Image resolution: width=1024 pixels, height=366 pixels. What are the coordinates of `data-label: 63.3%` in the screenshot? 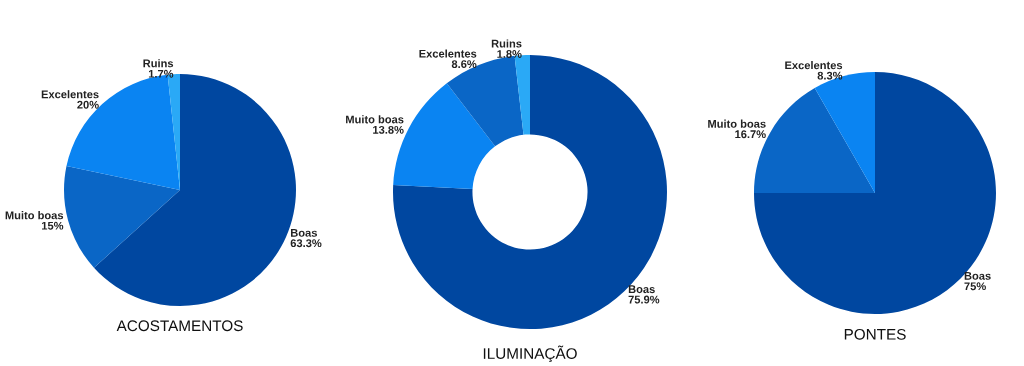 It's located at (306, 243).